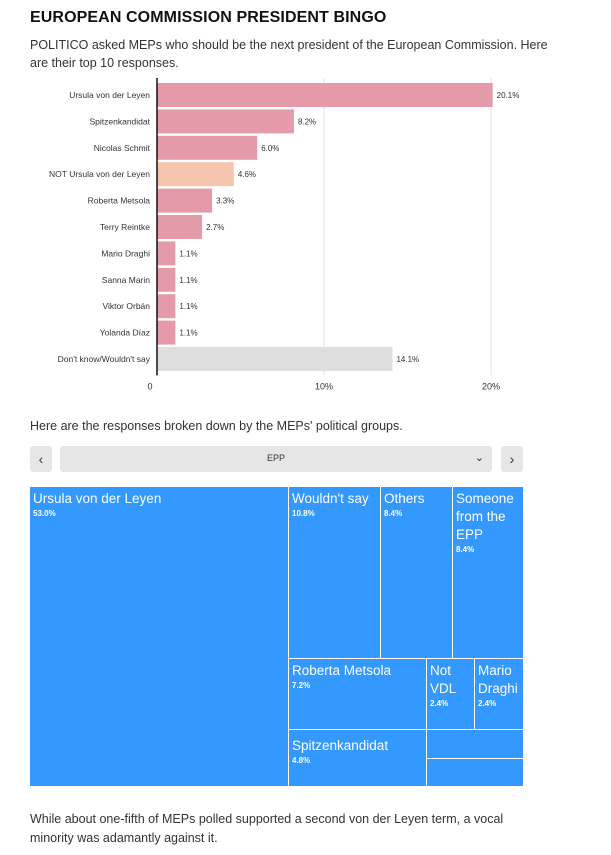  Describe the element at coordinates (104, 359) in the screenshot. I see `category-label: Don't know/Wouldn't say` at that location.